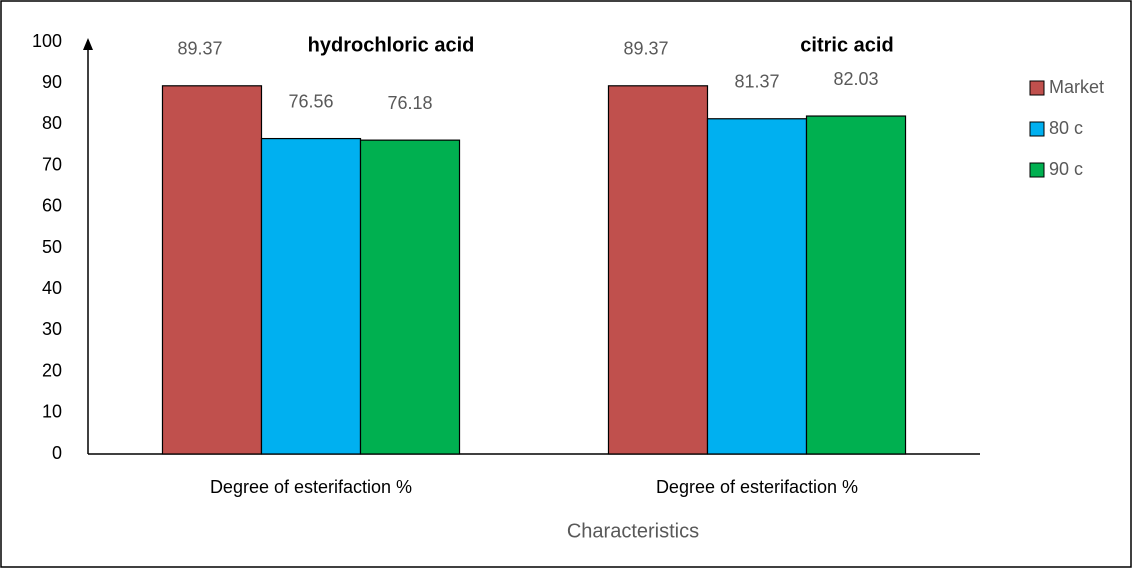 The height and width of the screenshot is (568, 1132). Describe the element at coordinates (57, 453) in the screenshot. I see `y-tick-label: 0` at that location.